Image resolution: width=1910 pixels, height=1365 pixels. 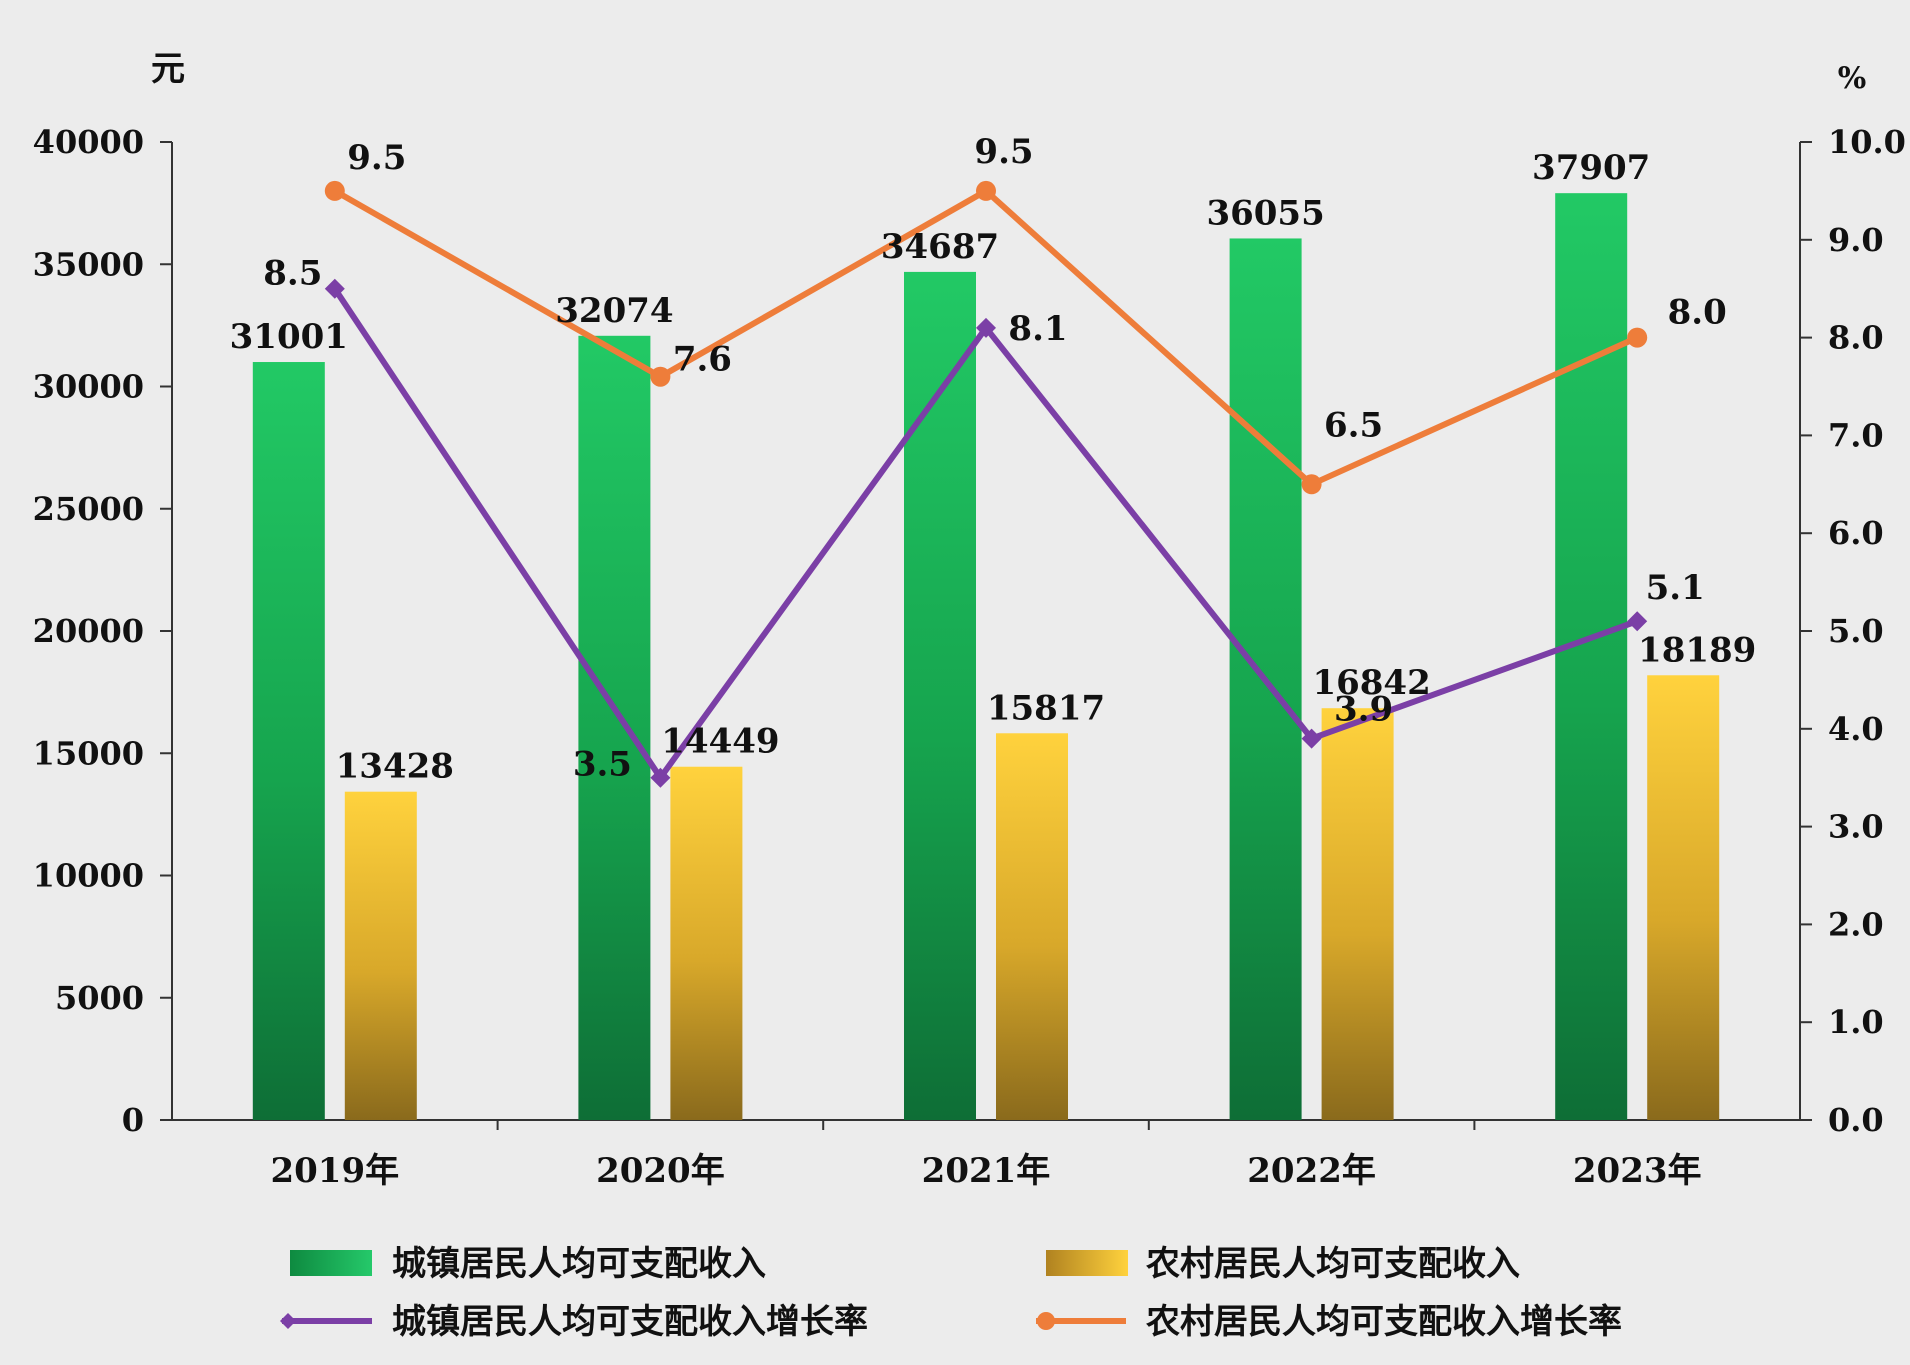 I want to click on left-axis-tick-label: 5000, so click(x=99, y=998).